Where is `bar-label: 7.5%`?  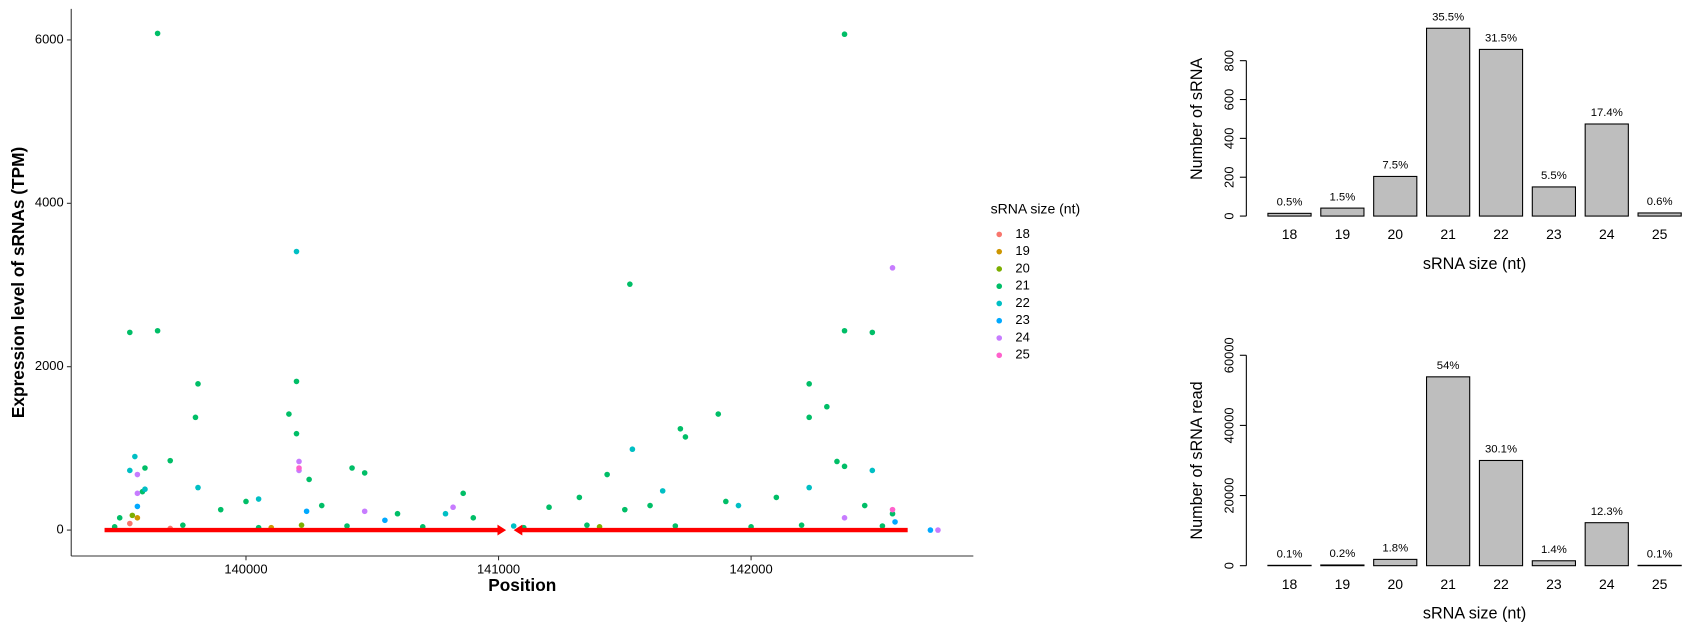 bar-label: 7.5% is located at coordinates (1395, 166).